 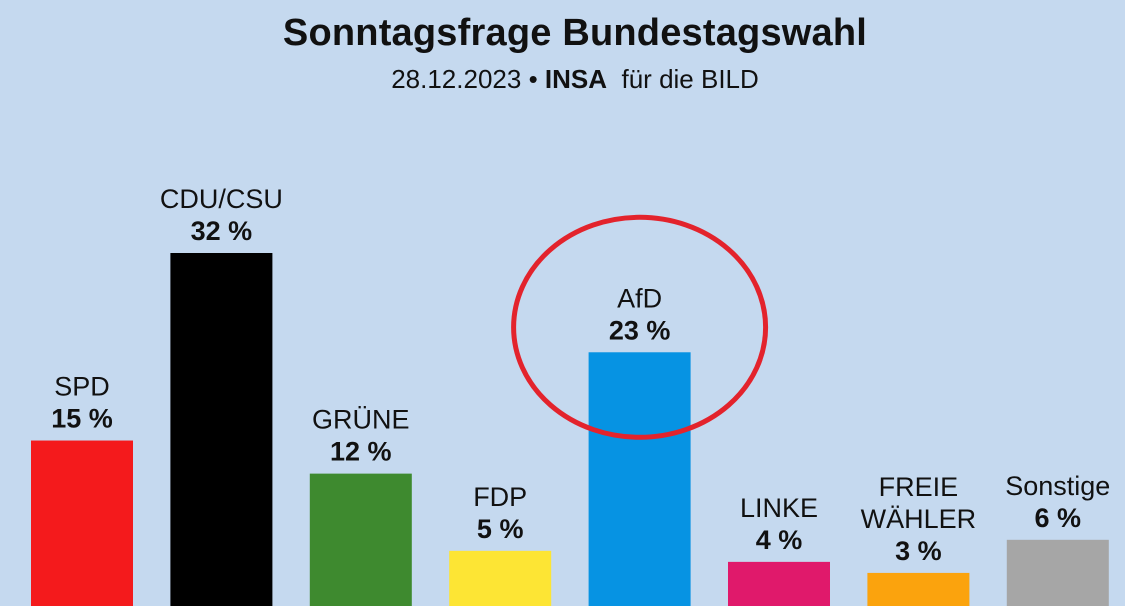 I want to click on bar-sonstige, so click(x=1057, y=572).